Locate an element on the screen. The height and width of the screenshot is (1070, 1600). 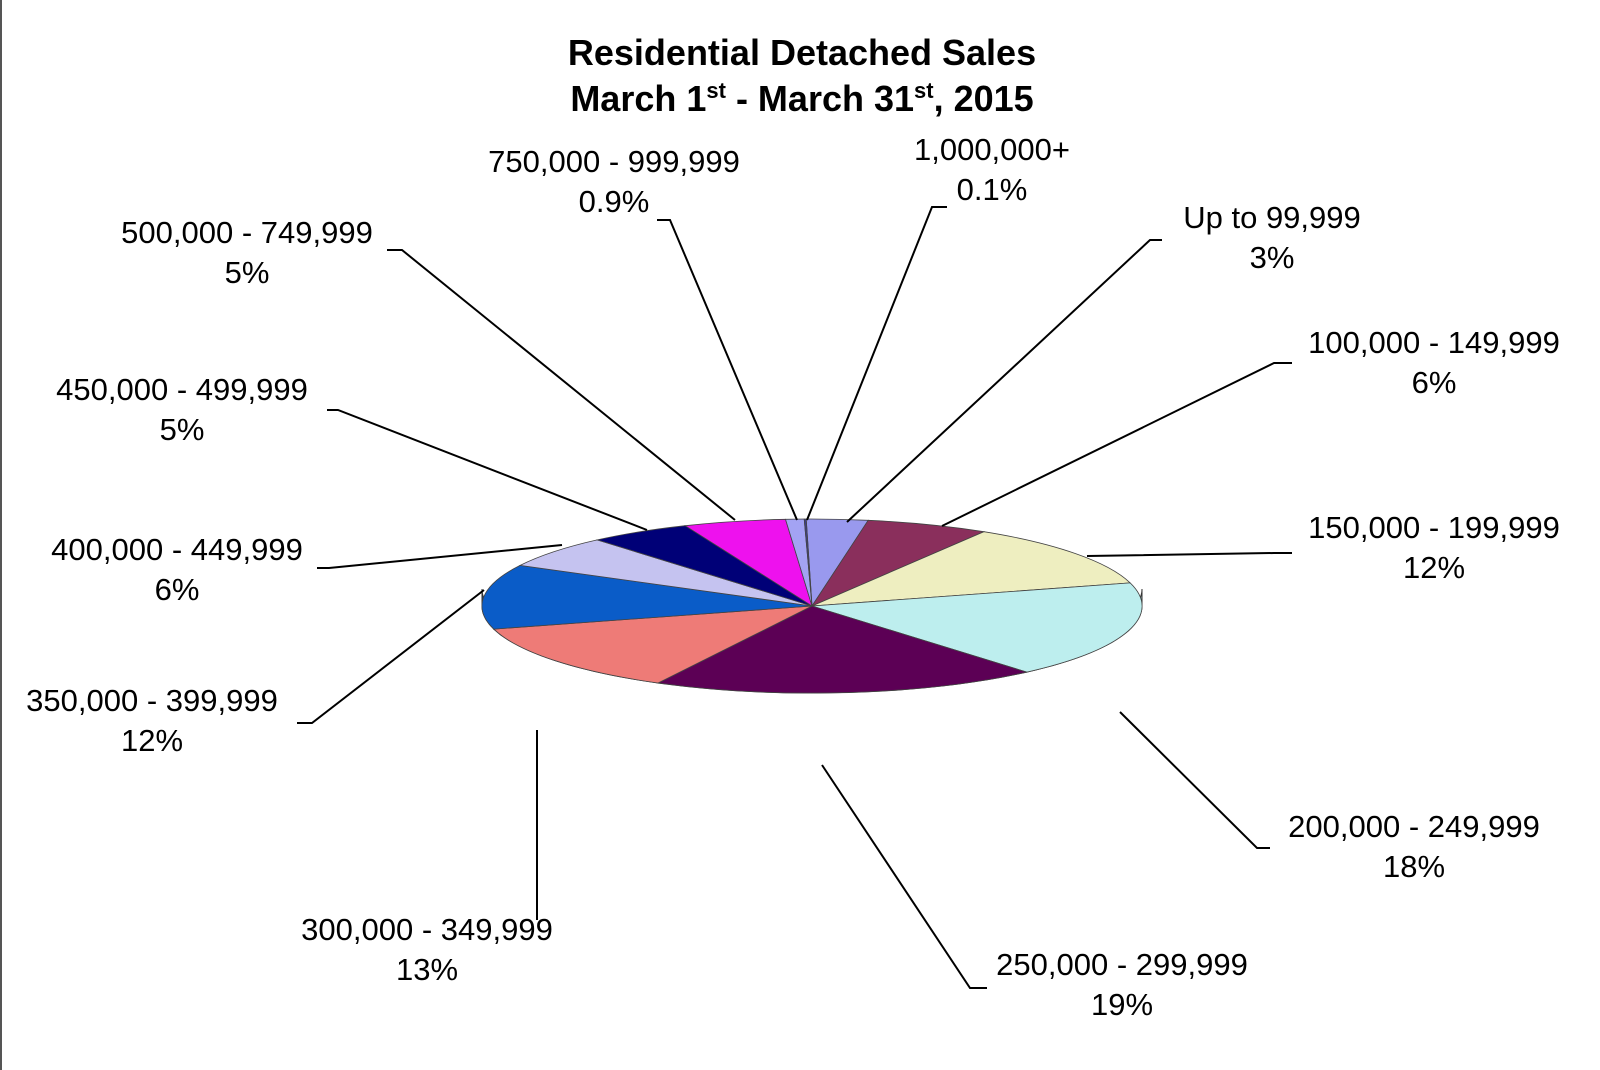
label-range-up-to-99-999: Up to 99,999 is located at coordinates (1272, 217).